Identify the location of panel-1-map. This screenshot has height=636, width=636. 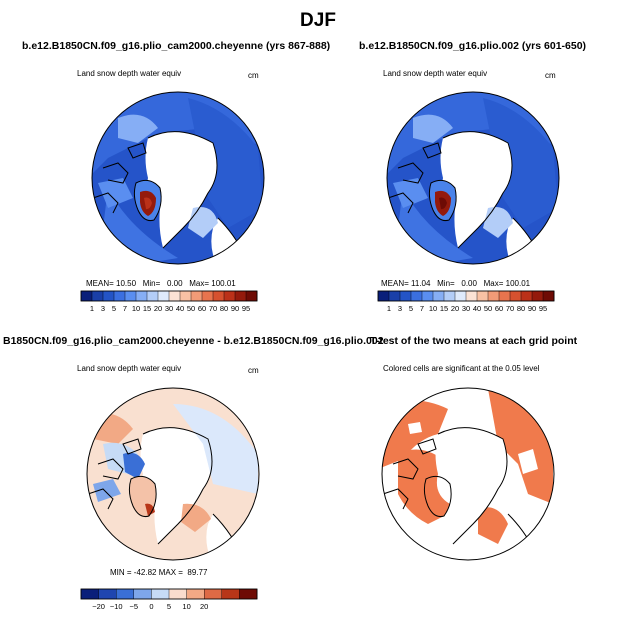
(178, 178).